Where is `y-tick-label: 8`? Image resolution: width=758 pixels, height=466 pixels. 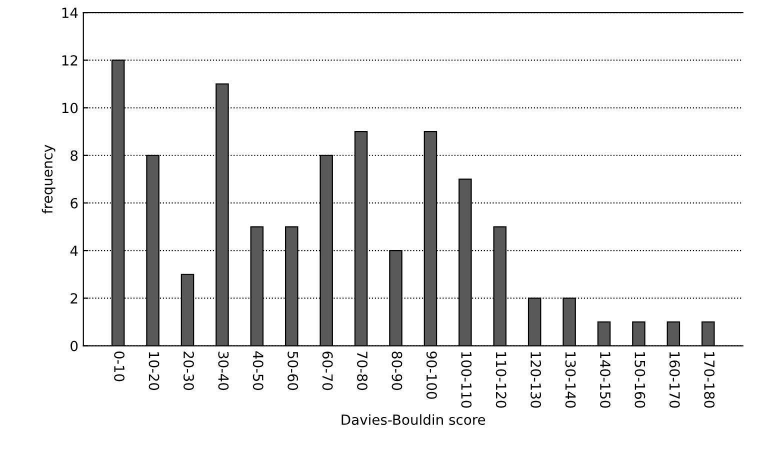
y-tick-label: 8 is located at coordinates (74, 155).